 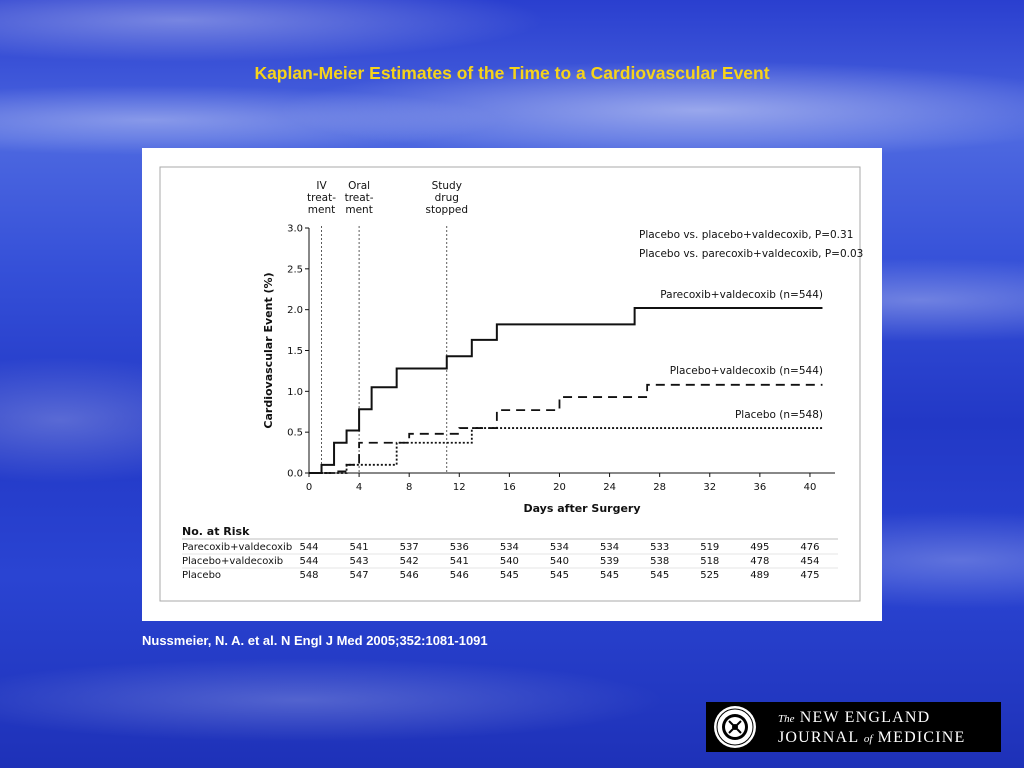 I want to click on risk-cell-2-7: 545, so click(x=659, y=575).